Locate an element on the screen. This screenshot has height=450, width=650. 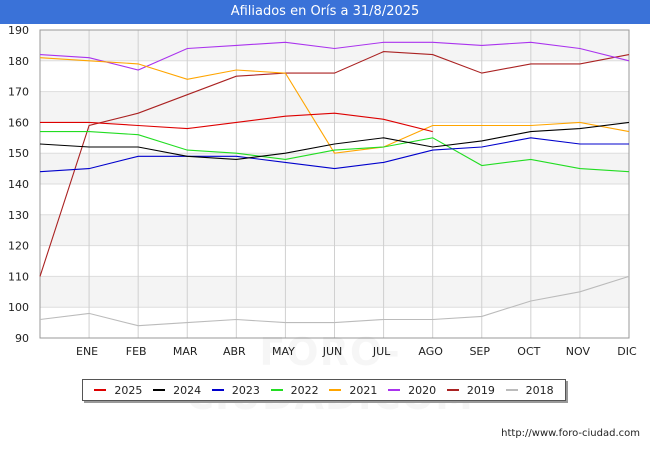
legend-item-2019: 2019 is located at coordinates (470, 390).